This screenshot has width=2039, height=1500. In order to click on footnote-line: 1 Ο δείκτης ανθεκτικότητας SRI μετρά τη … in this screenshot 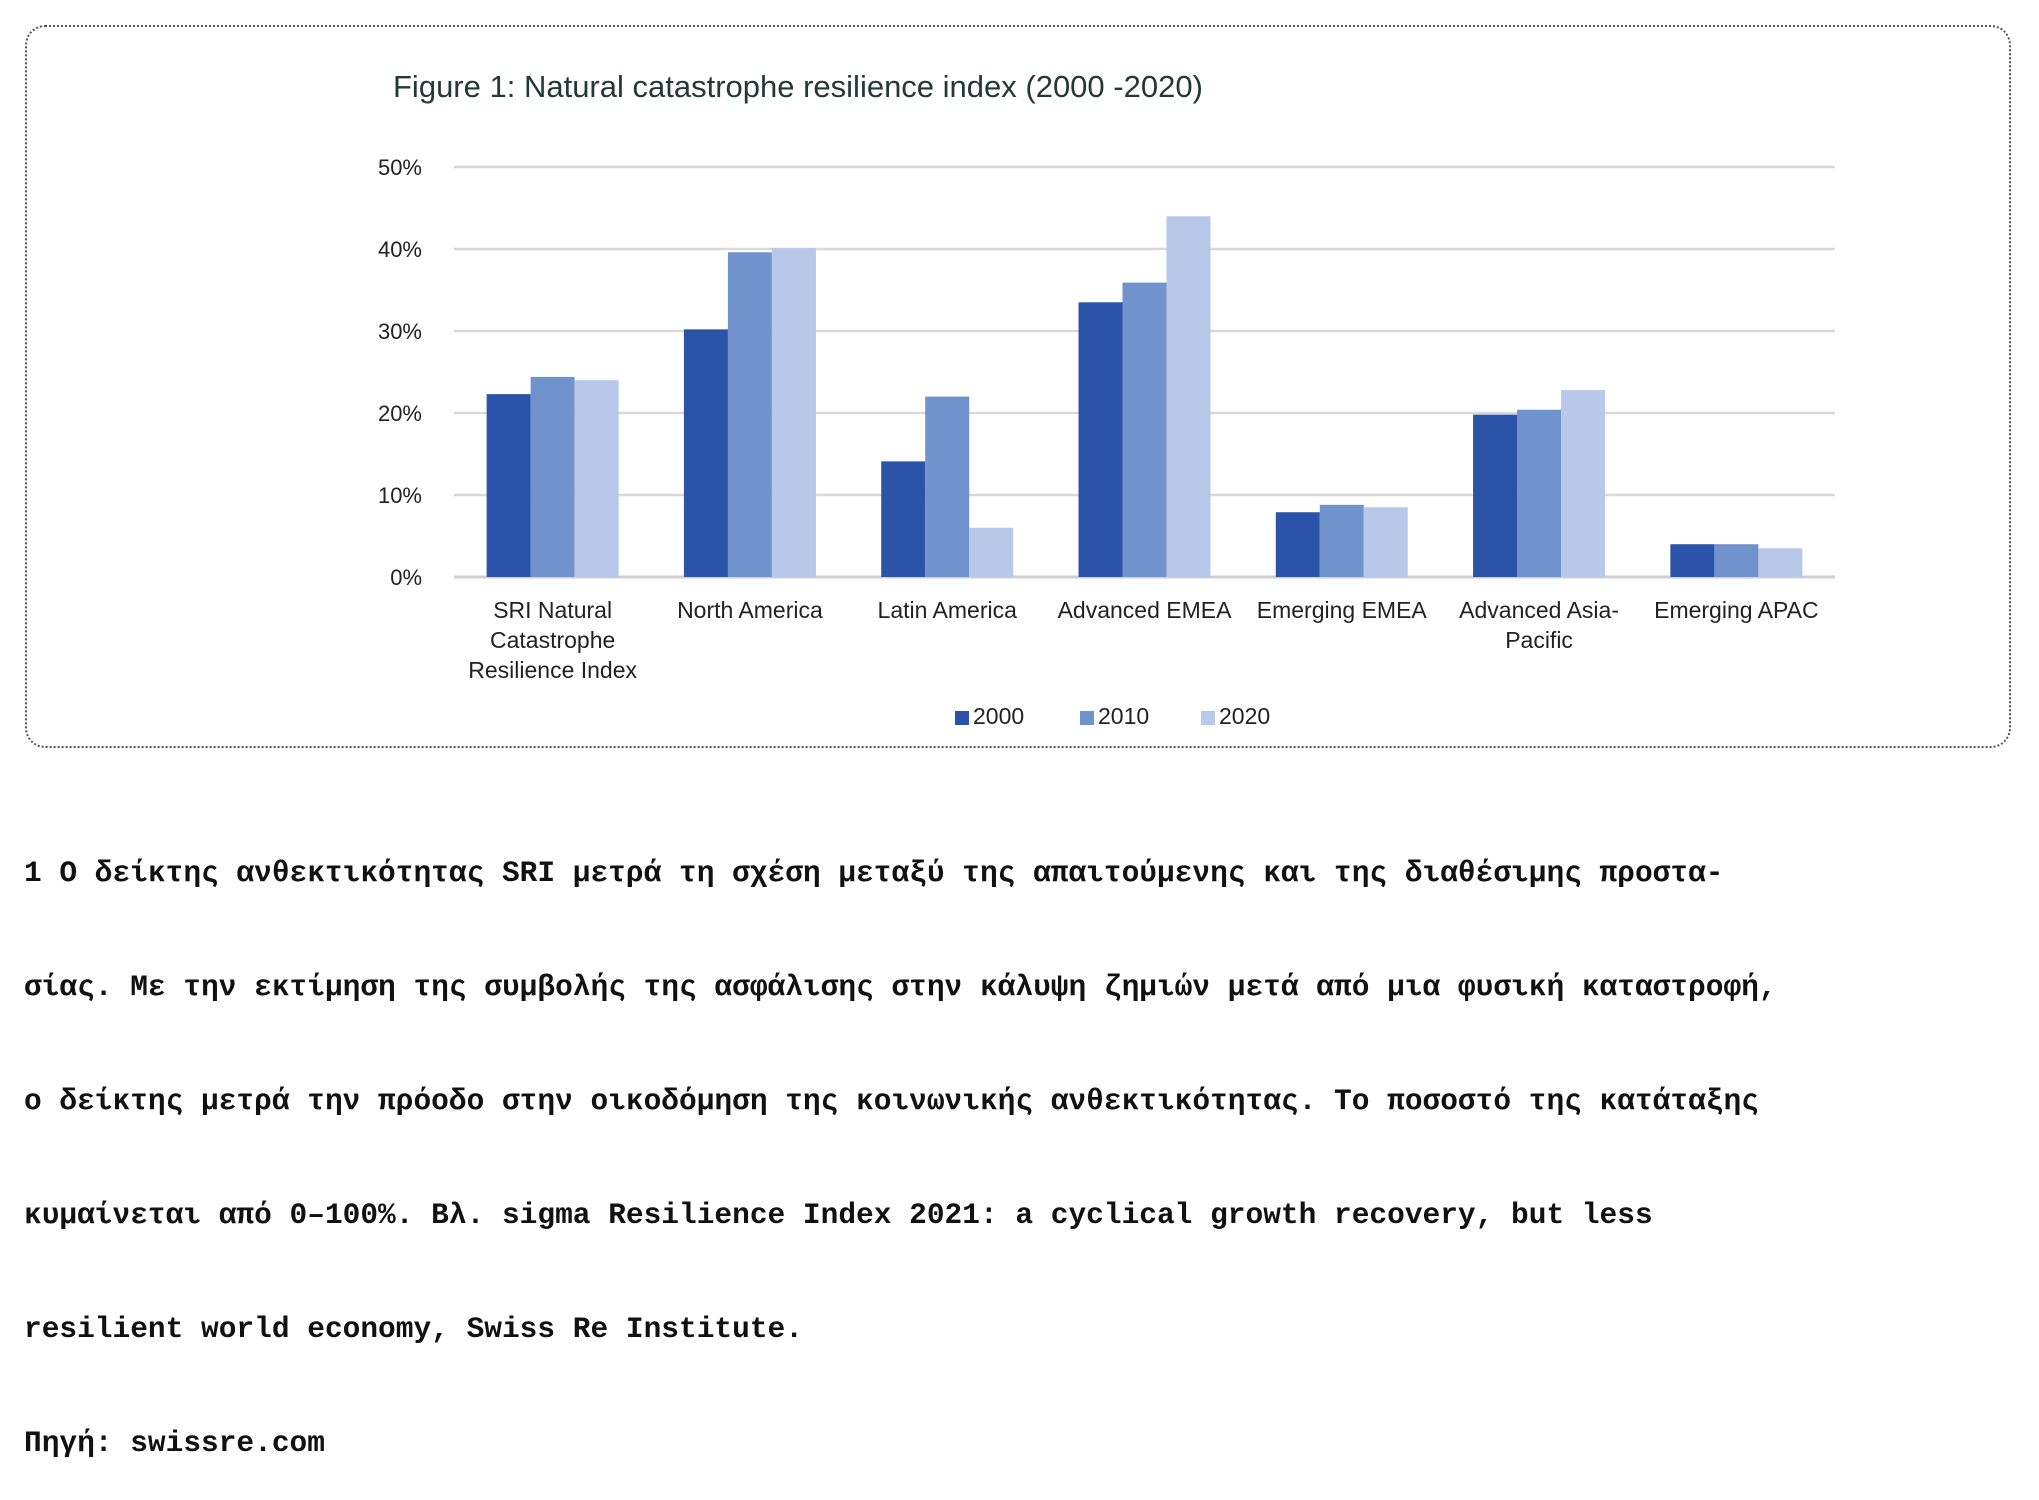, I will do `click(874, 873)`.